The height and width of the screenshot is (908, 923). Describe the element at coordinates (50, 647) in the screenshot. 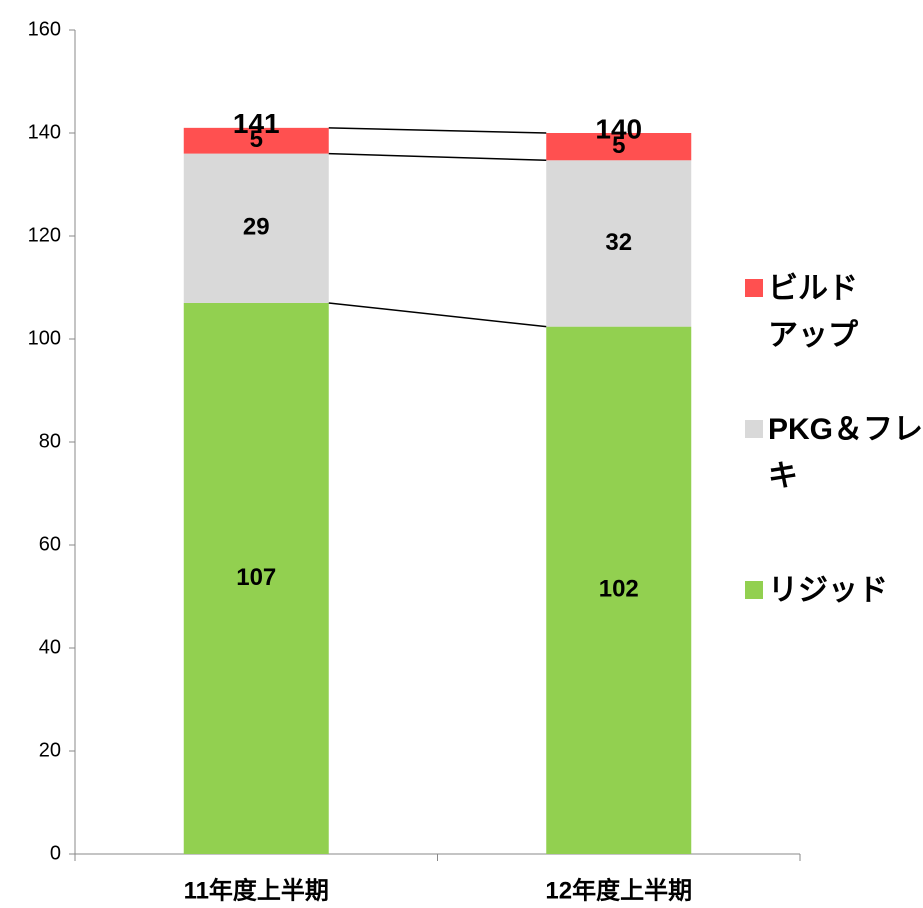

I see `y-tick-label: 40` at that location.